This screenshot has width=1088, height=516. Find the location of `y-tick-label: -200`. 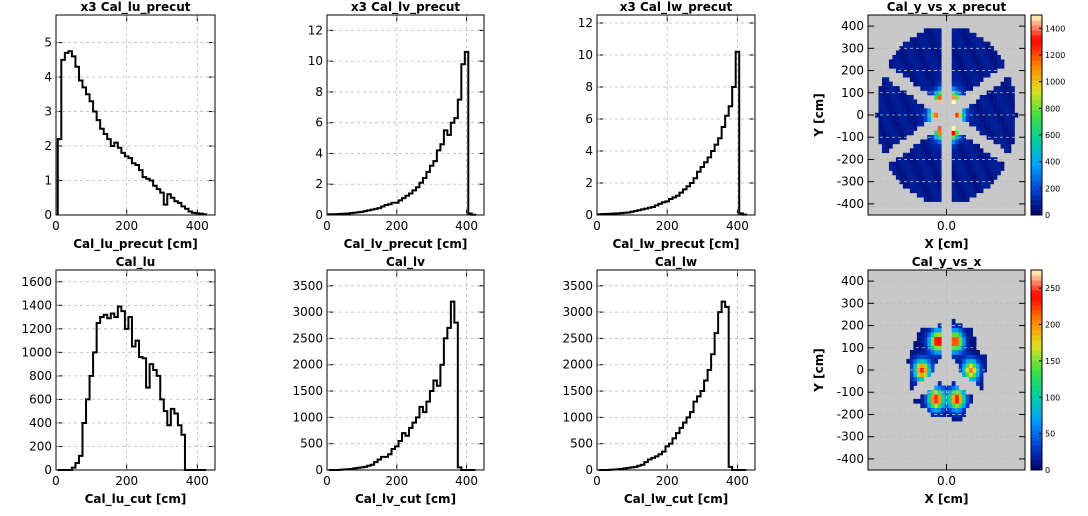

y-tick-label: -200 is located at coordinates (850, 159).